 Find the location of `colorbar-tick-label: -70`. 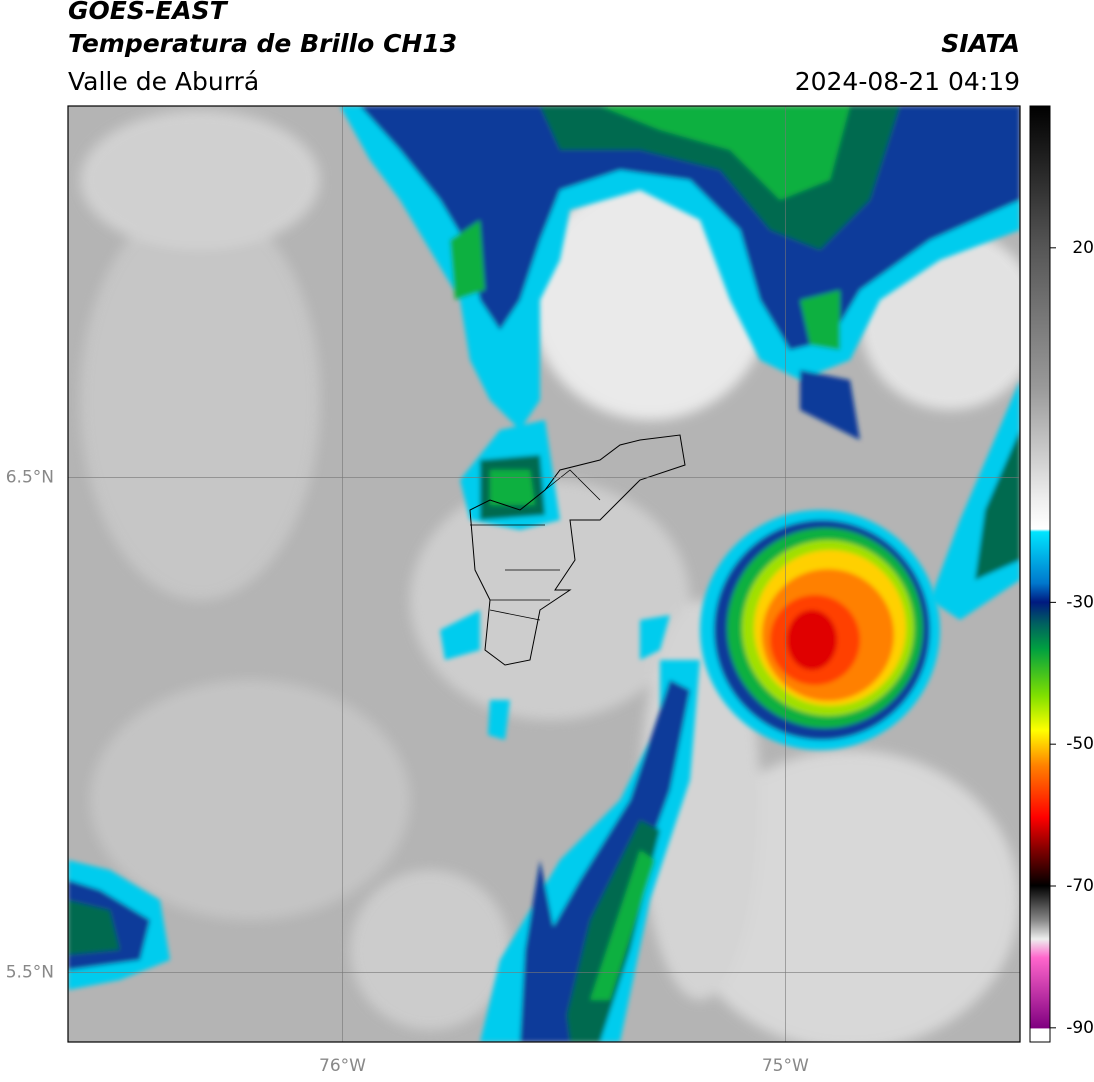

colorbar-tick-label: -70 is located at coordinates (1080, 886).